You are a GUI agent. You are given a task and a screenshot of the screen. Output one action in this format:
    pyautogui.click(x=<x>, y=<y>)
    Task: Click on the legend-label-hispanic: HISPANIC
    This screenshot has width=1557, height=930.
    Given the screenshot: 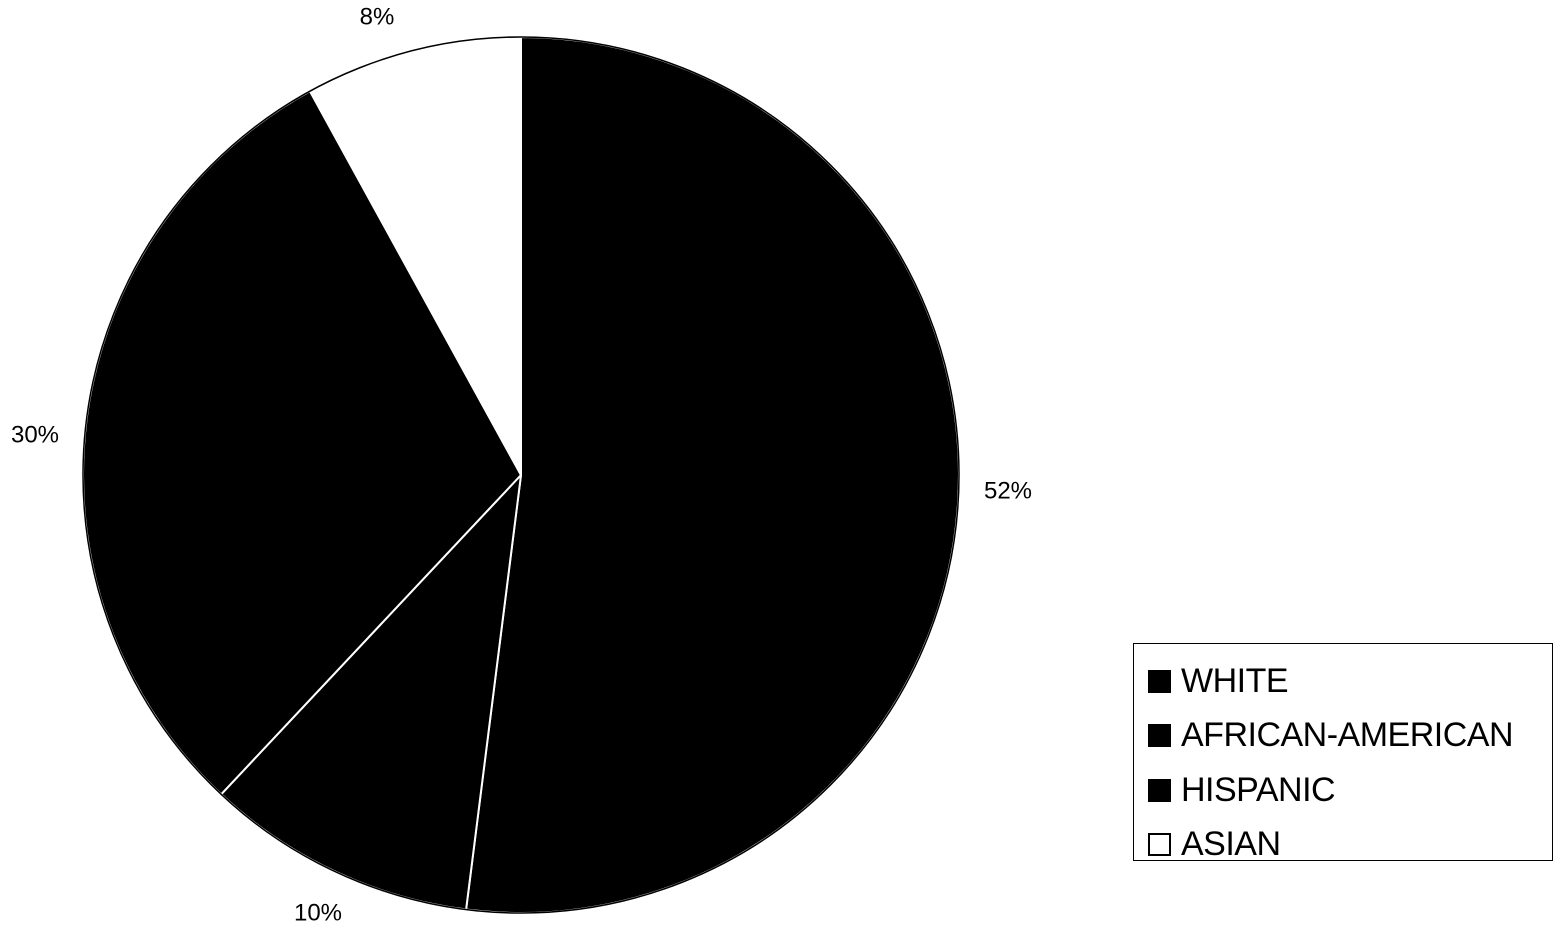 What is the action you would take?
    pyautogui.click(x=1258, y=789)
    